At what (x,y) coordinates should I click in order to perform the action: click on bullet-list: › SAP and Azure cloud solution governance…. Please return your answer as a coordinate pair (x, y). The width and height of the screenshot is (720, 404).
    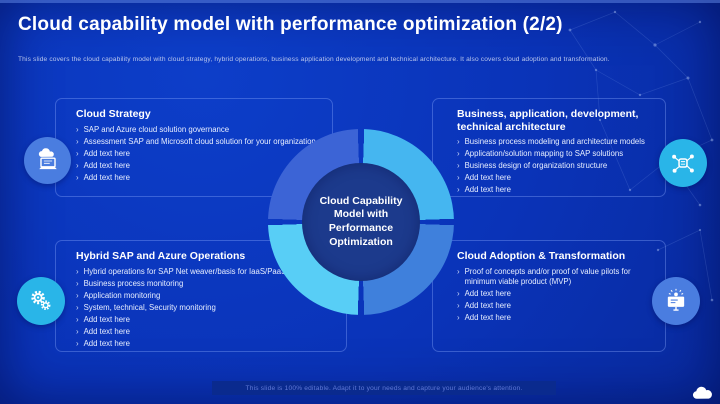
    Looking at the image, I should click on (199, 154).